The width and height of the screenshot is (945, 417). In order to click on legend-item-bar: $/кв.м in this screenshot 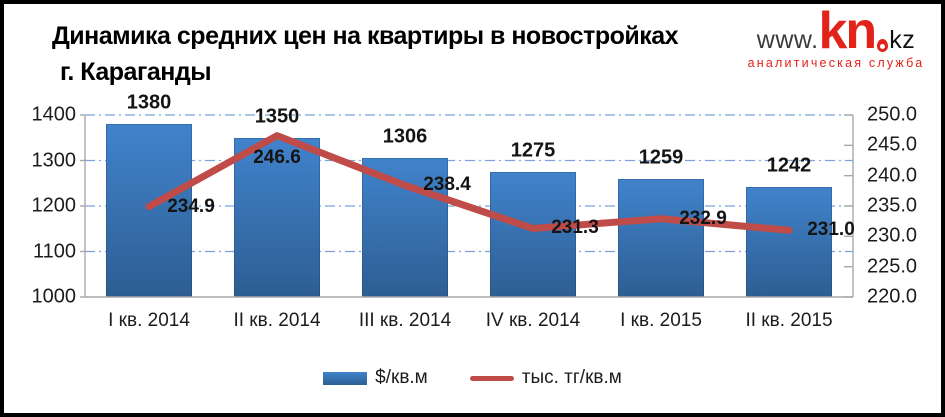, I will do `click(375, 378)`.